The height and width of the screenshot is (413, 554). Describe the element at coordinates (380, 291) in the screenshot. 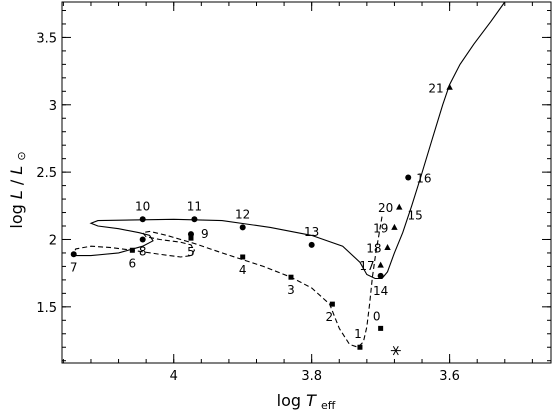

I see `point-label: 14` at that location.